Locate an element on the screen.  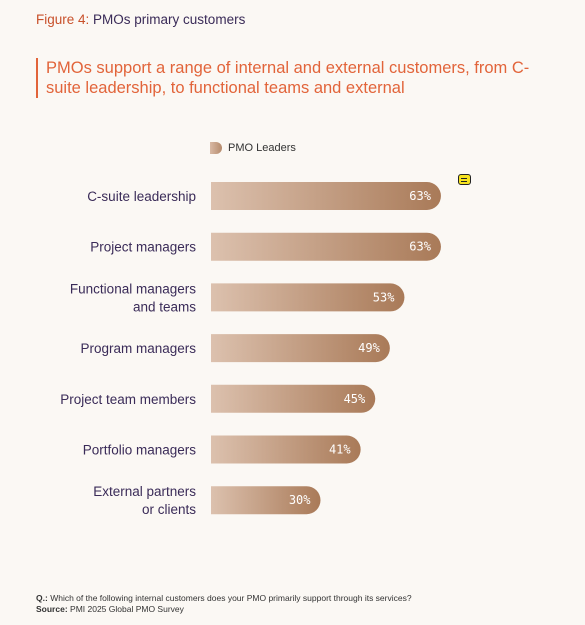
data-label: 41% is located at coordinates (340, 450).